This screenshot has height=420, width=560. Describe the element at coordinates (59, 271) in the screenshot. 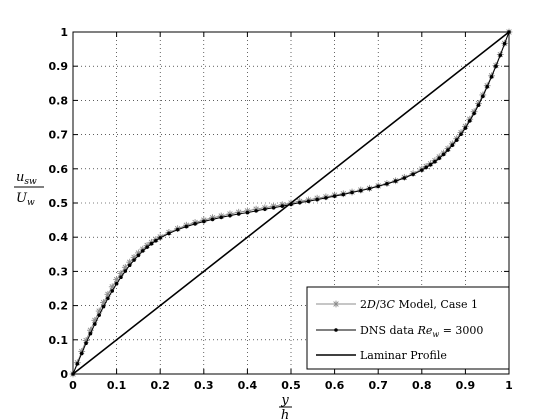

I see `y-tick-label: 0.3` at that location.